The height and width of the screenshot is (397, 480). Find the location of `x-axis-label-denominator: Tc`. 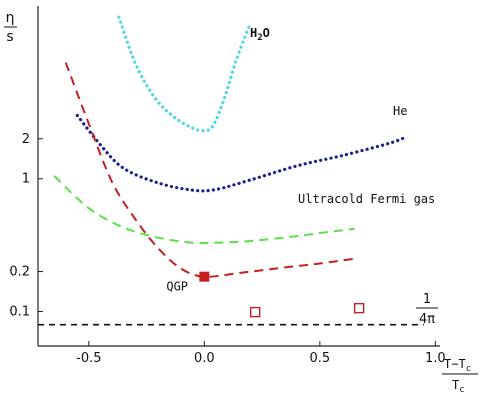

x-axis-label-denominator: Tc is located at coordinates (458, 386).